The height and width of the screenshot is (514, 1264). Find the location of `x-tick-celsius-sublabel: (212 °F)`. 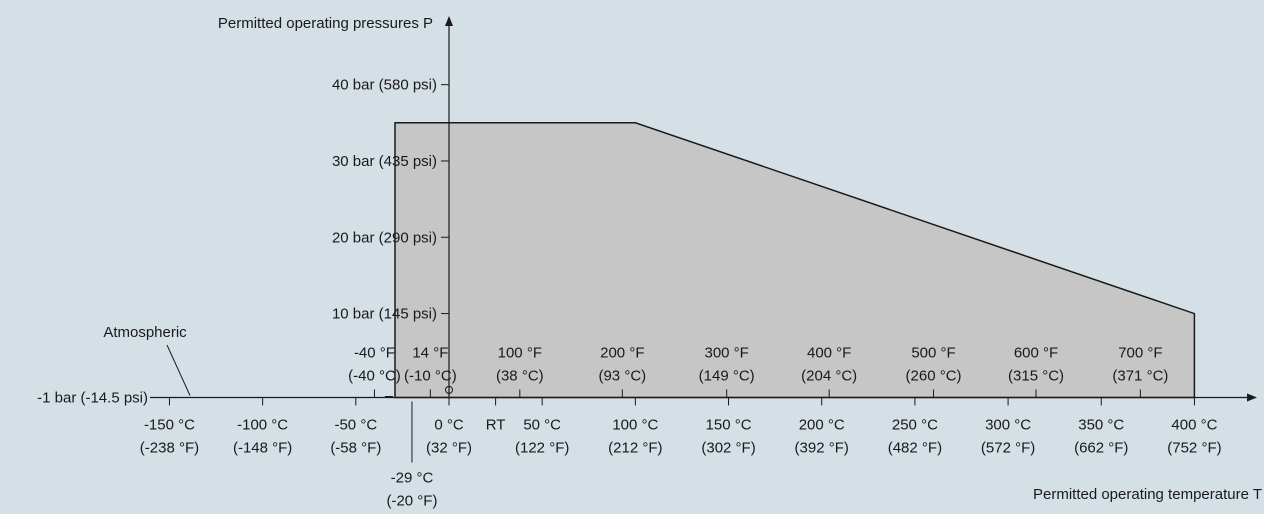

x-tick-celsius-sublabel: (212 °F) is located at coordinates (635, 448).